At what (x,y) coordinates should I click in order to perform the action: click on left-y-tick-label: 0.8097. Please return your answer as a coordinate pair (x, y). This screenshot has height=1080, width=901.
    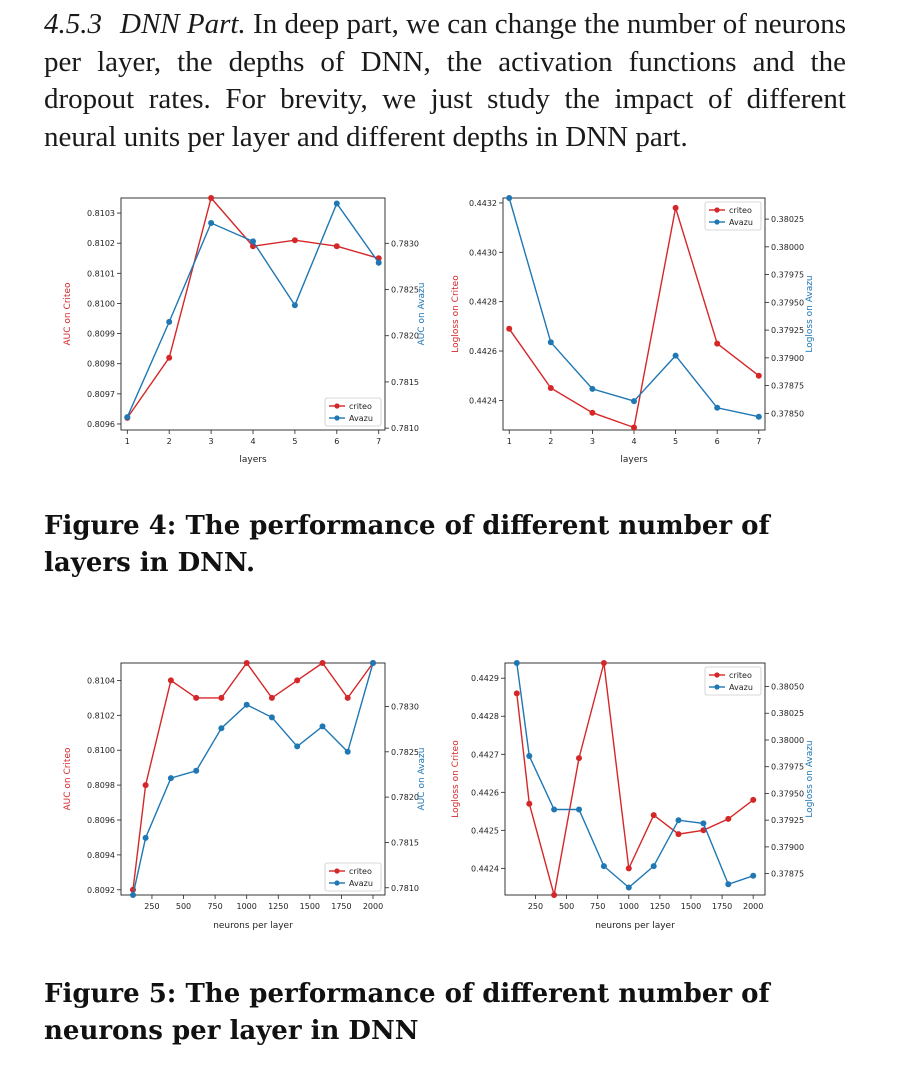
    Looking at the image, I should click on (101, 394).